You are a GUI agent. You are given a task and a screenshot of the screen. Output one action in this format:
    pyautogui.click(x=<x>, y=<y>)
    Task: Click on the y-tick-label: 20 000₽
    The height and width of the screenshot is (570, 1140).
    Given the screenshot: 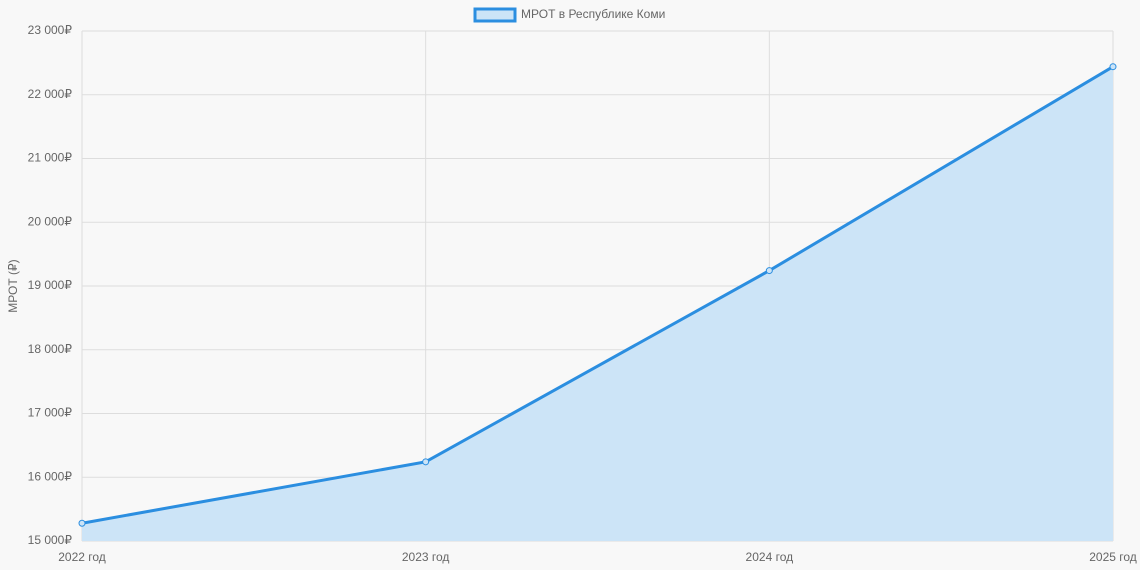 What is the action you would take?
    pyautogui.click(x=50, y=221)
    